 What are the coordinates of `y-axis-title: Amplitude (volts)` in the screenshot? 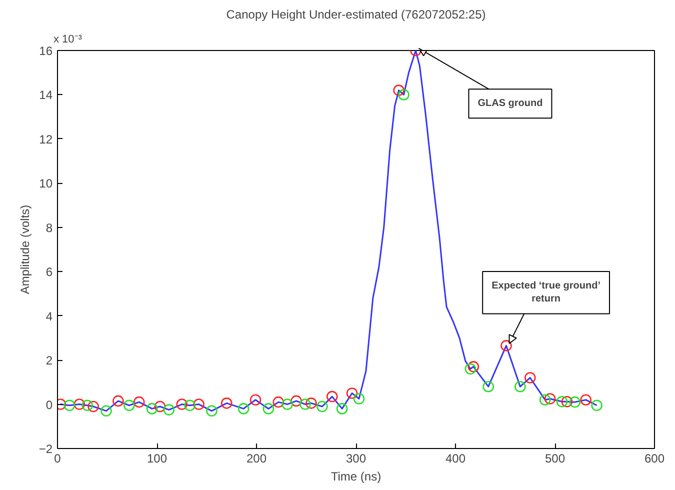 It's located at (25, 249).